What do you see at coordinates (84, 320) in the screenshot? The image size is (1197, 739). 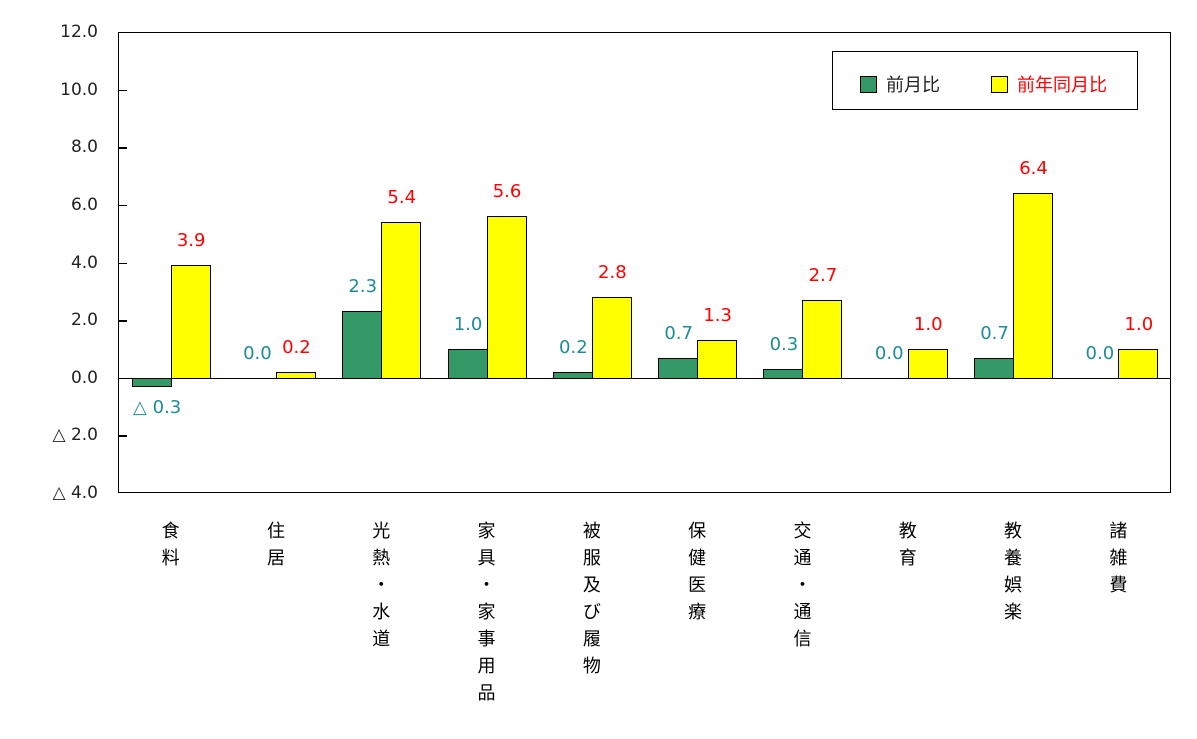 I see `y-tick-label: 2.0` at bounding box center [84, 320].